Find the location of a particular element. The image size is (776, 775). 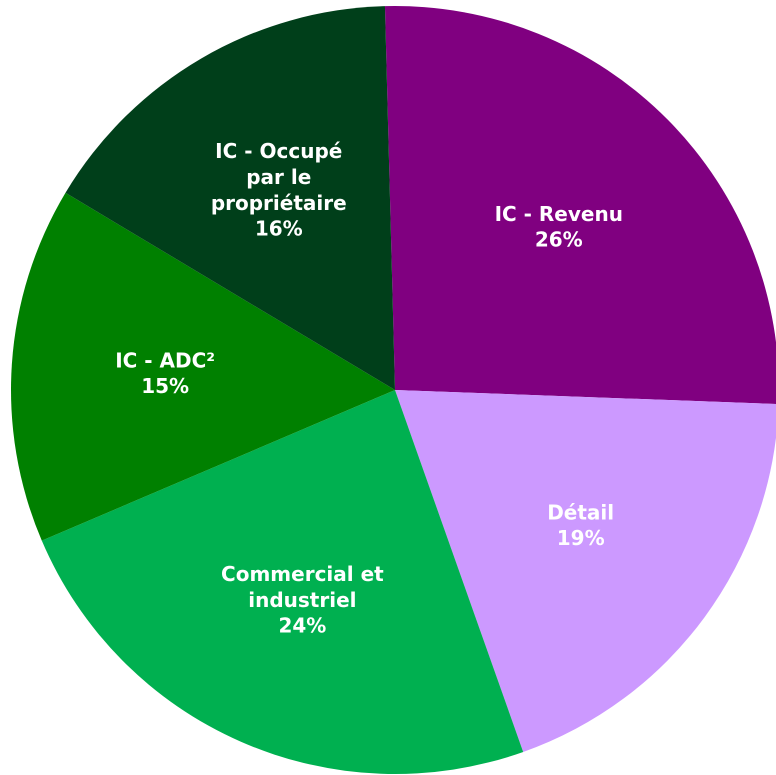

slice-label: IC - ADC² is located at coordinates (165, 360).